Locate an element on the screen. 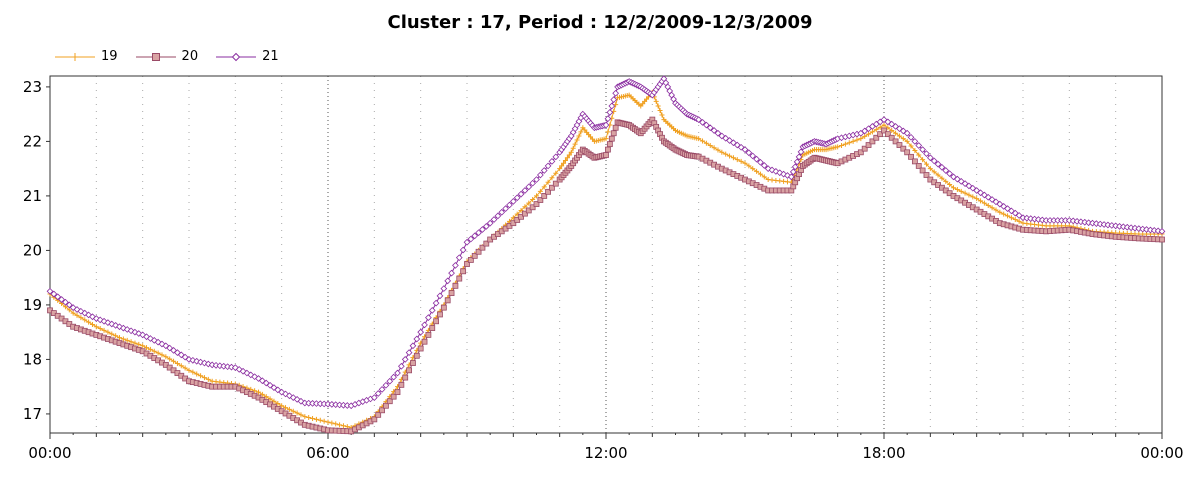 The height and width of the screenshot is (480, 1200). legend: 19 20 21 is located at coordinates (167, 56).